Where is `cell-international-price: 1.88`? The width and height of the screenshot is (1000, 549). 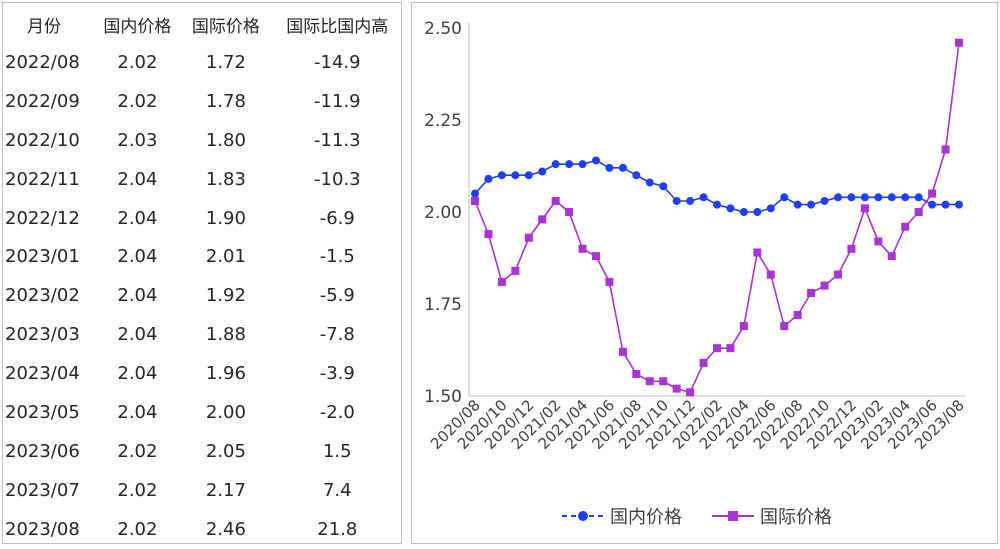
cell-international-price: 1.88 is located at coordinates (225, 335).